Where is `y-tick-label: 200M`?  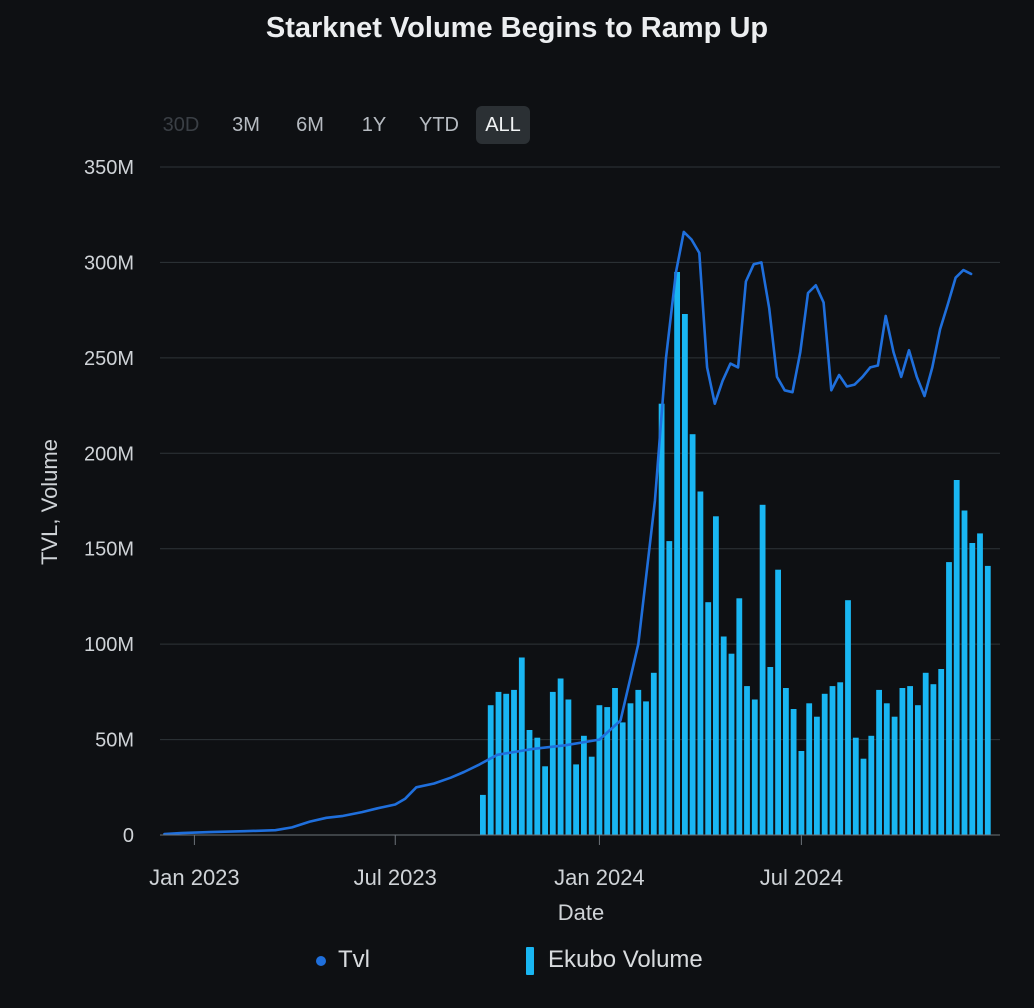
y-tick-label: 200M is located at coordinates (109, 454).